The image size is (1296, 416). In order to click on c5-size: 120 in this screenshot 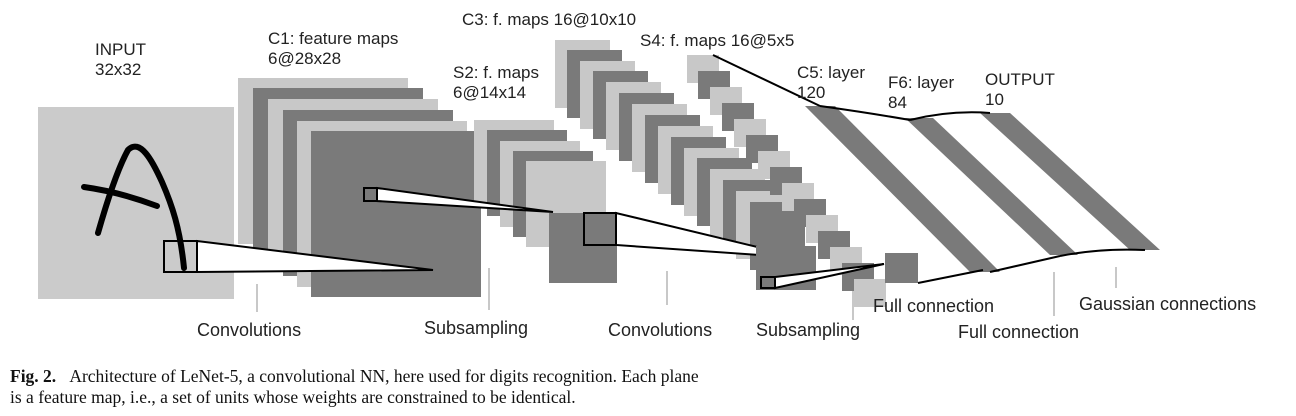, I will do `click(811, 92)`.